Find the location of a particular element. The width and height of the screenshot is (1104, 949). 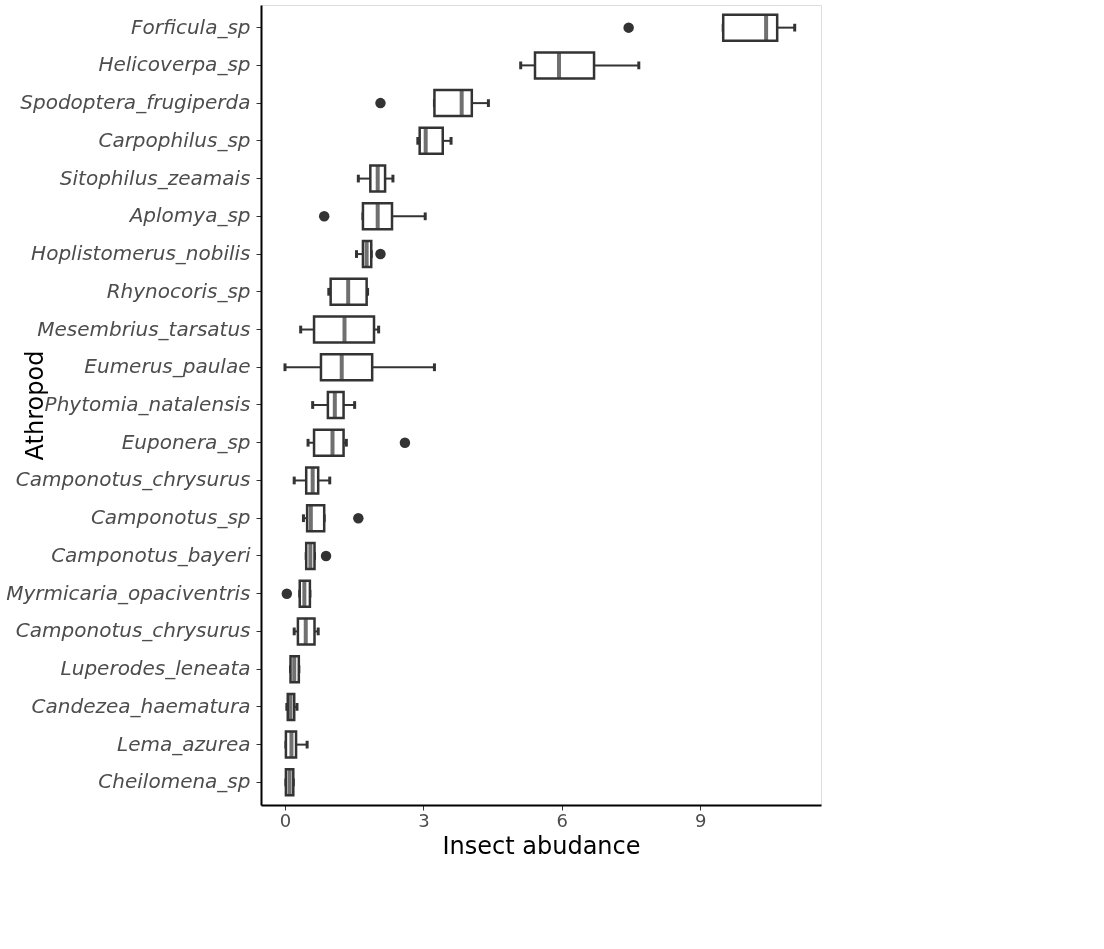

y-tick-label: Myrmicaria_opaciventris is located at coordinates (128, 592).